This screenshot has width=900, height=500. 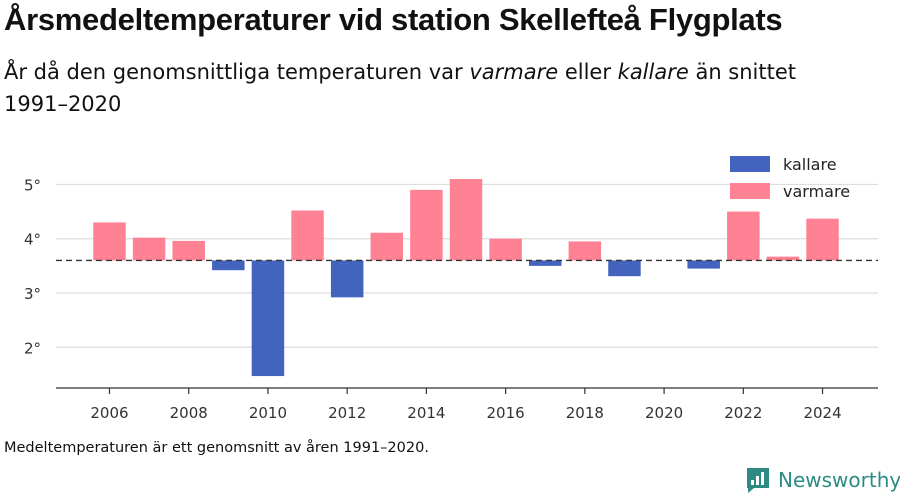 What do you see at coordinates (109, 241) in the screenshot?
I see `bar-2006` at bounding box center [109, 241].